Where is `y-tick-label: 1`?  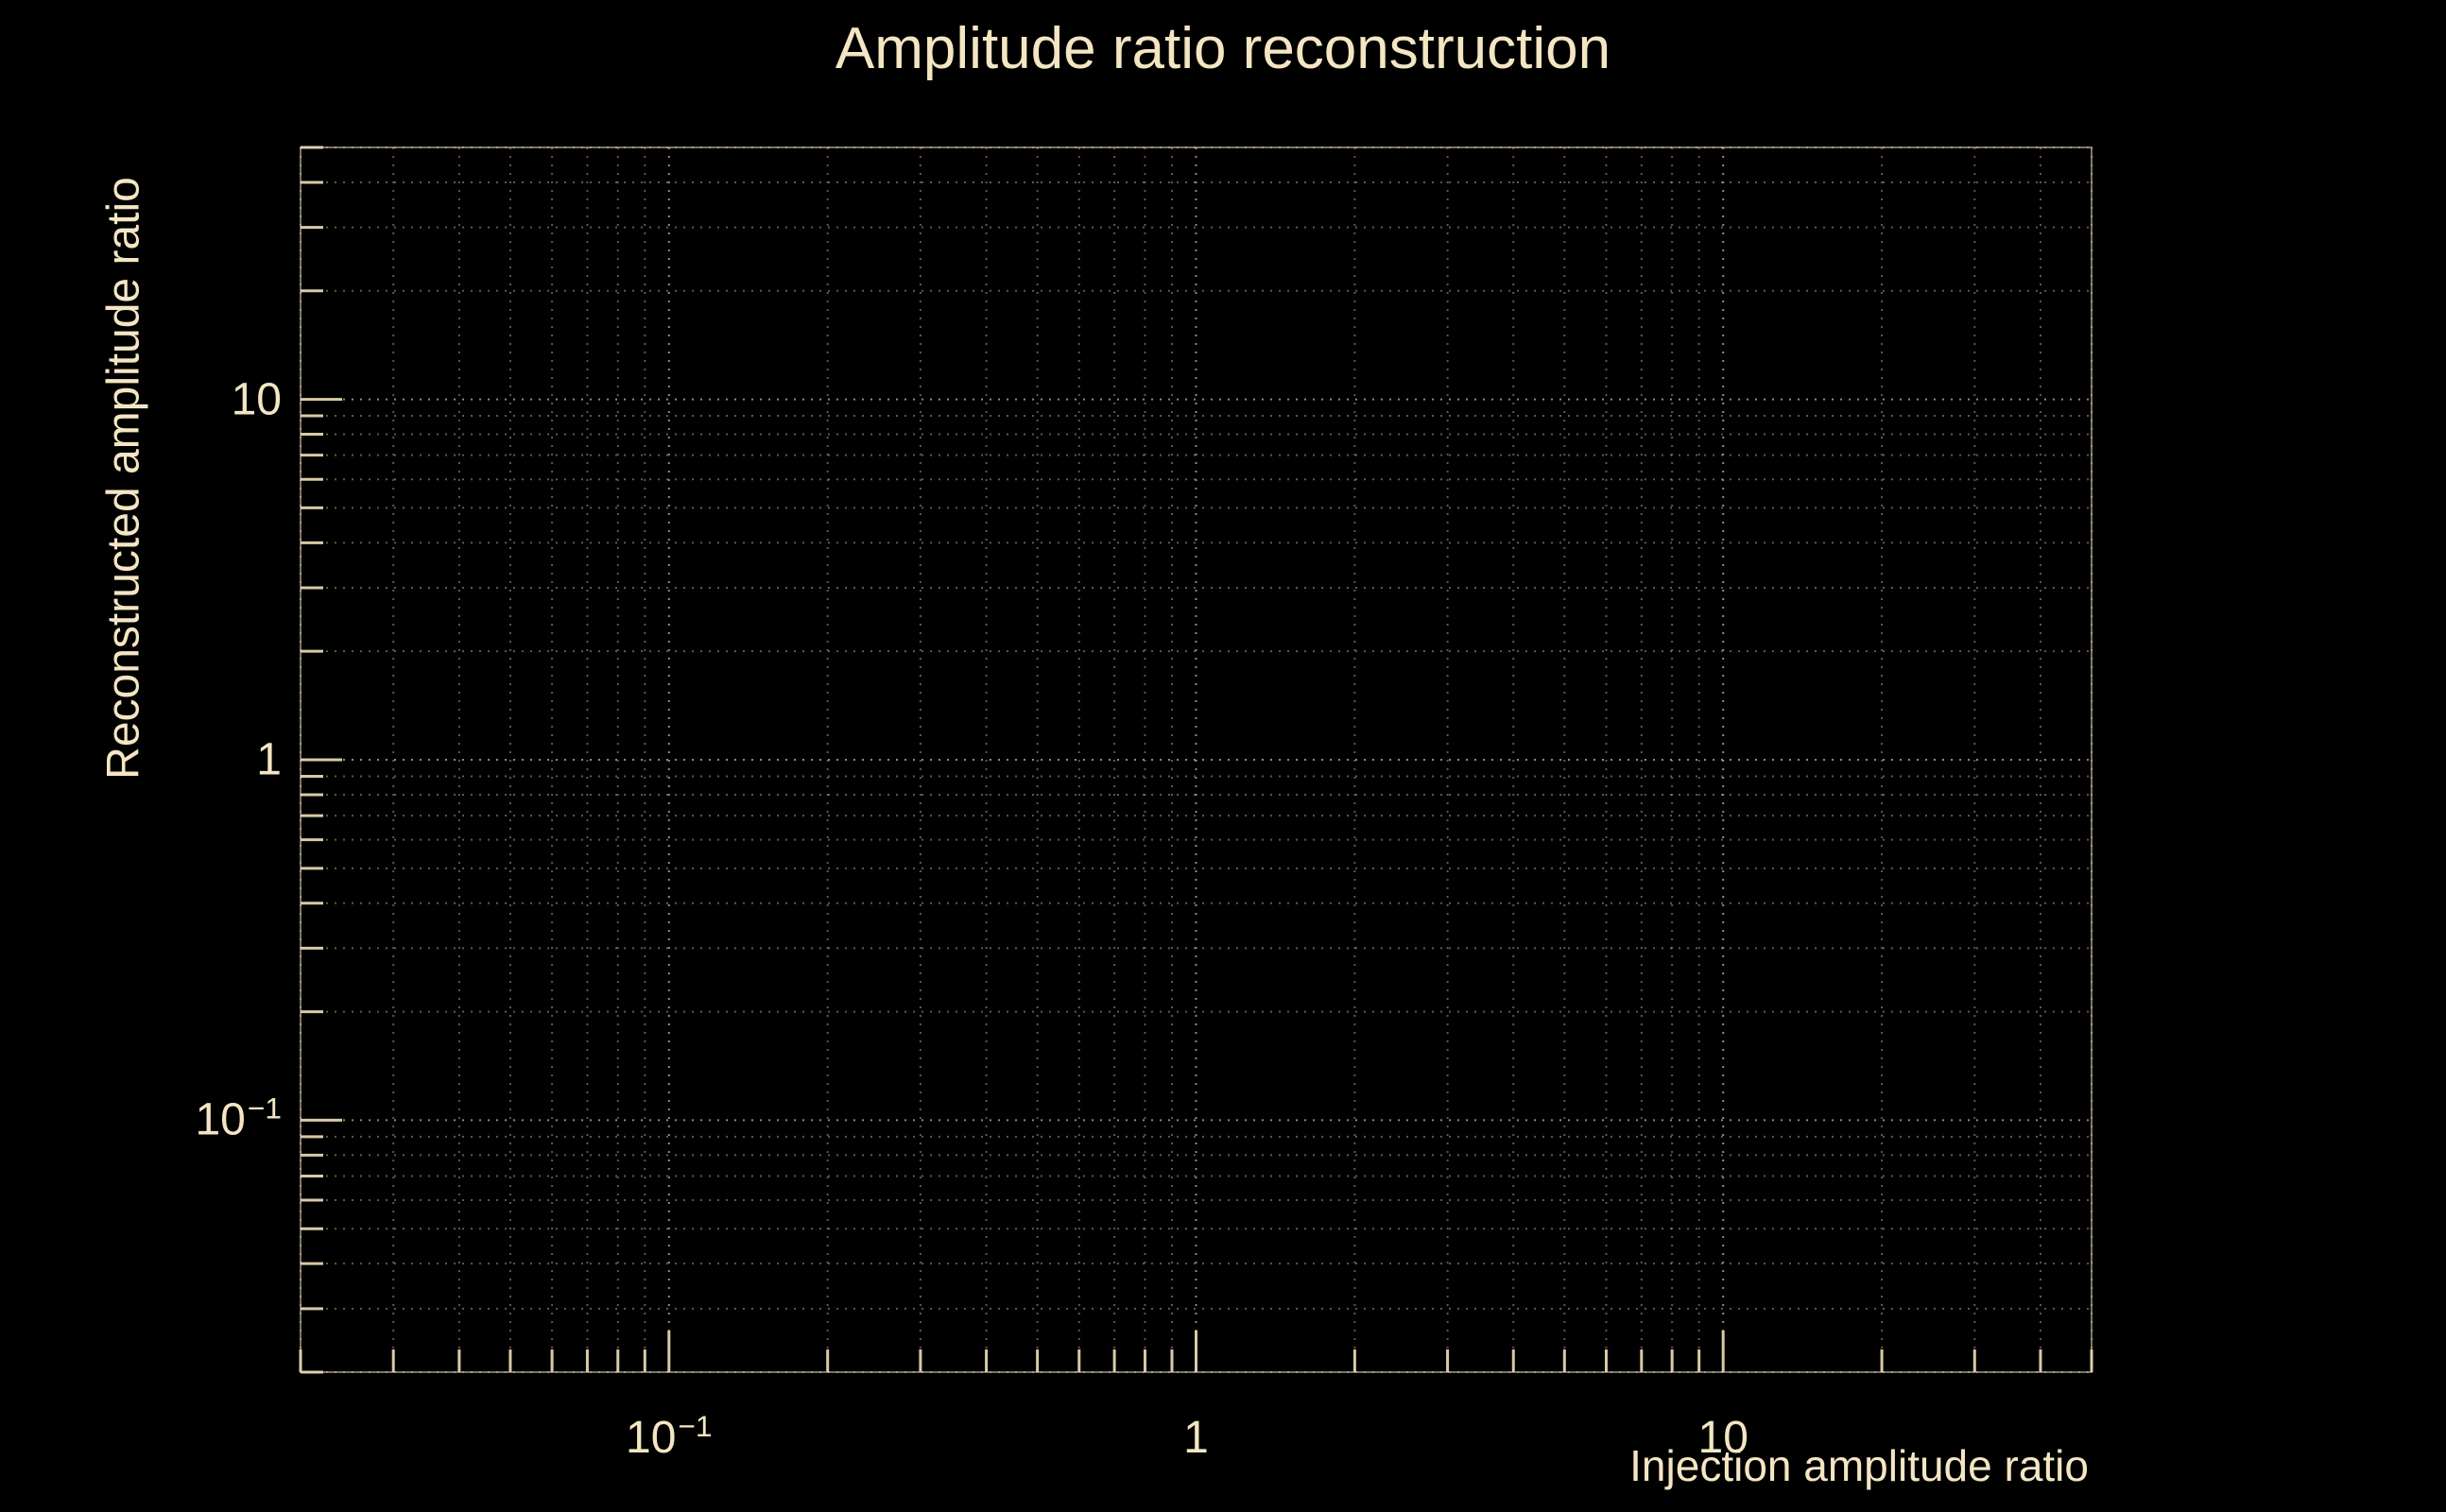
y-tick-label: 1 is located at coordinates (269, 760).